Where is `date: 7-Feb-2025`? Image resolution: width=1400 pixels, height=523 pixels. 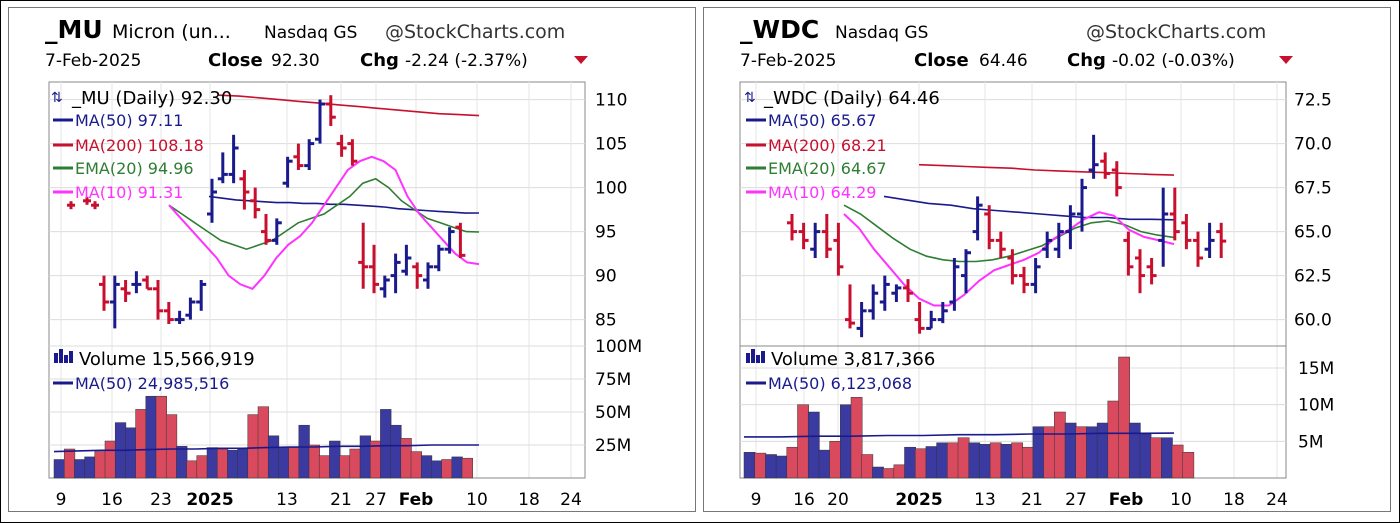
date: 7-Feb-2025 is located at coordinates (788, 61).